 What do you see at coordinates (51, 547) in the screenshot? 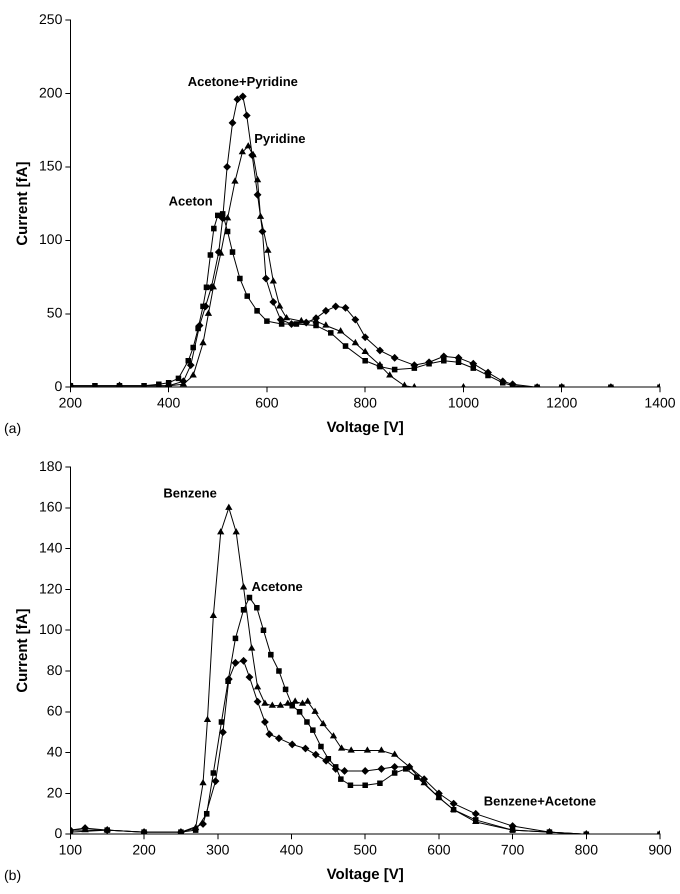
I see `y-tick-label: 140` at bounding box center [51, 547].